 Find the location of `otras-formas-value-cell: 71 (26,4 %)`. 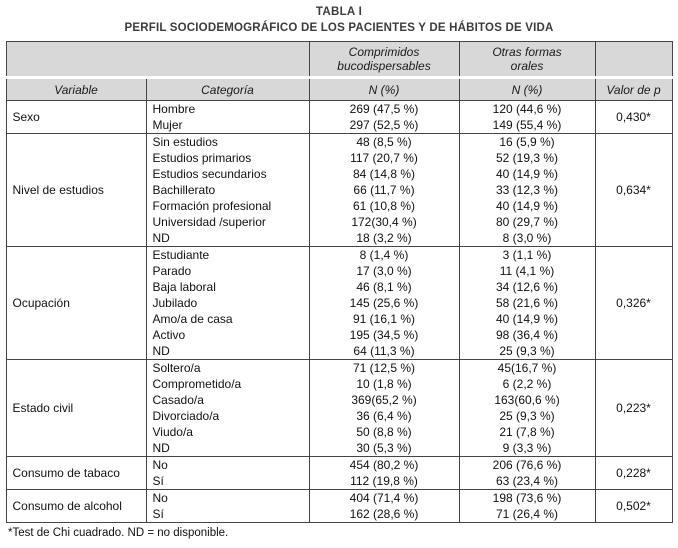

otras-formas-value-cell: 71 (26,4 %) is located at coordinates (527, 514).